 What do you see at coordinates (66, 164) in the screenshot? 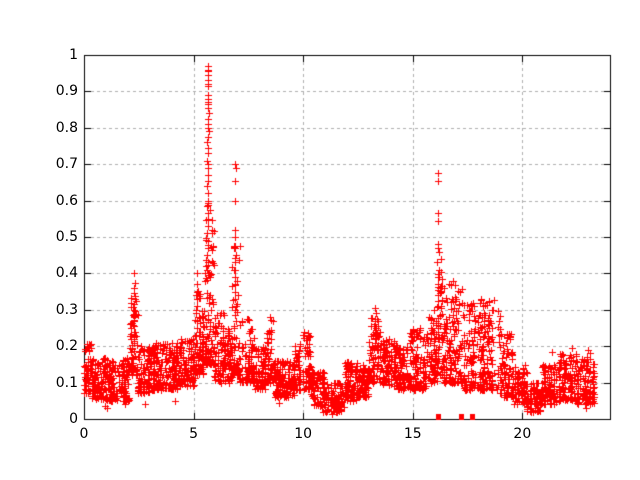
I see `y-tick-label: 0.7` at bounding box center [66, 164].